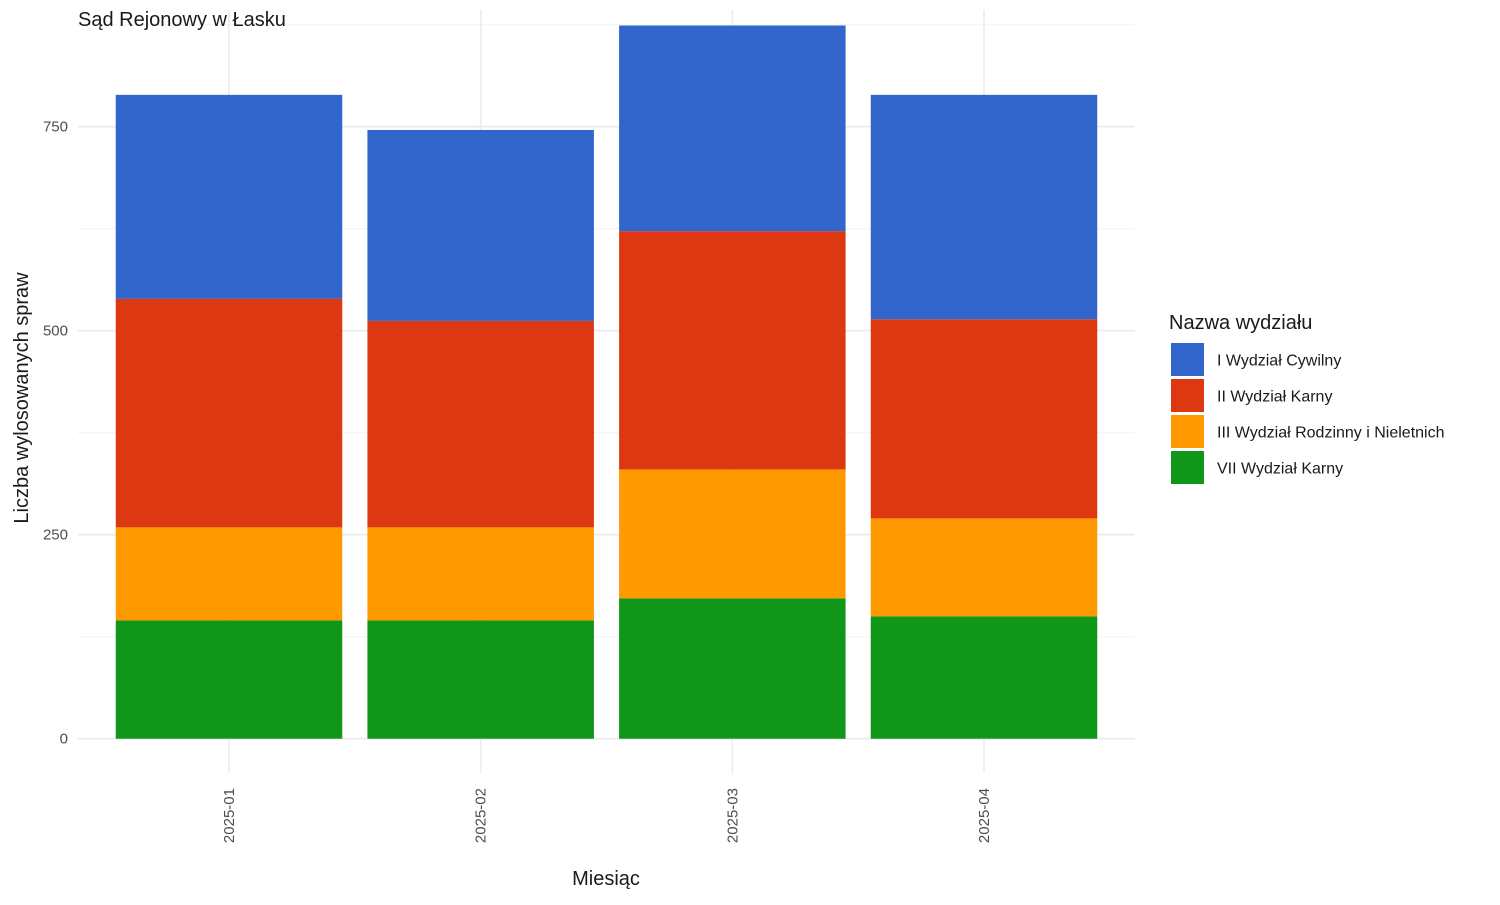 Image resolution: width=1500 pixels, height=905 pixels. What do you see at coordinates (64, 739) in the screenshot?
I see `y-tick-label: 0` at bounding box center [64, 739].